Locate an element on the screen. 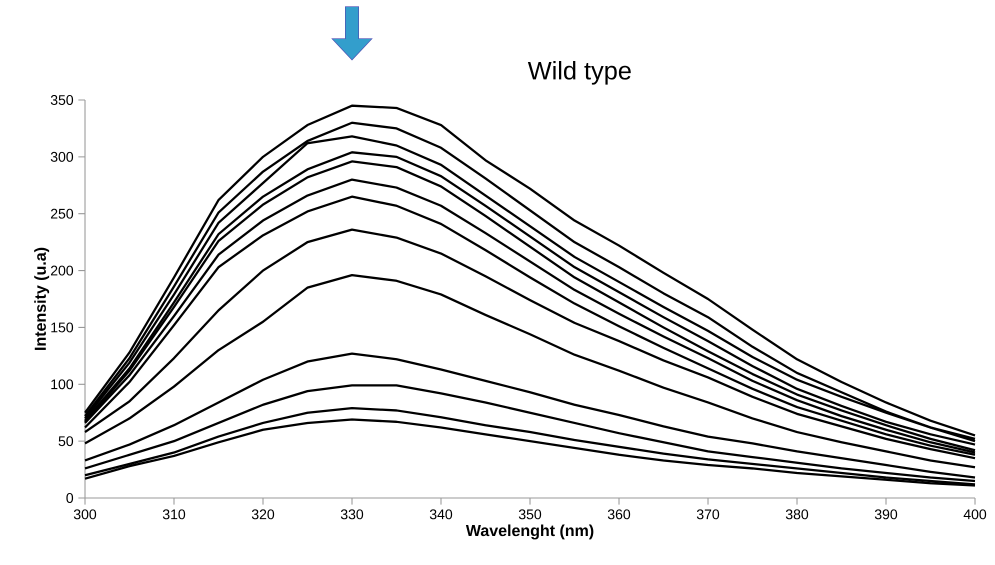 This screenshot has height=565, width=995. x-tick-label: 320 is located at coordinates (263, 514).